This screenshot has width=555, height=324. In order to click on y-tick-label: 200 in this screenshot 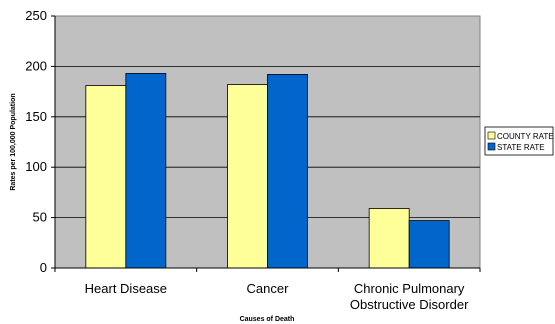, I will do `click(36, 65)`.